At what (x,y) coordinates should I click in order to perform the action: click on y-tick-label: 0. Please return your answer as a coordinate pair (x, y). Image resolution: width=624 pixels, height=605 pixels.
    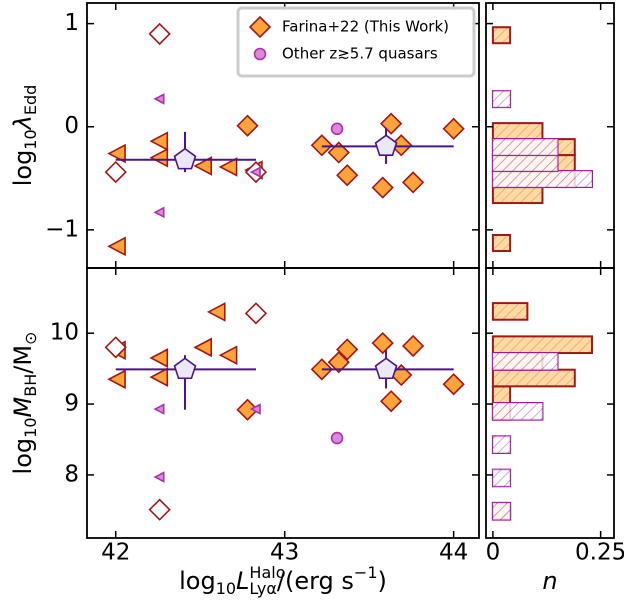
    Looking at the image, I should click on (71, 126).